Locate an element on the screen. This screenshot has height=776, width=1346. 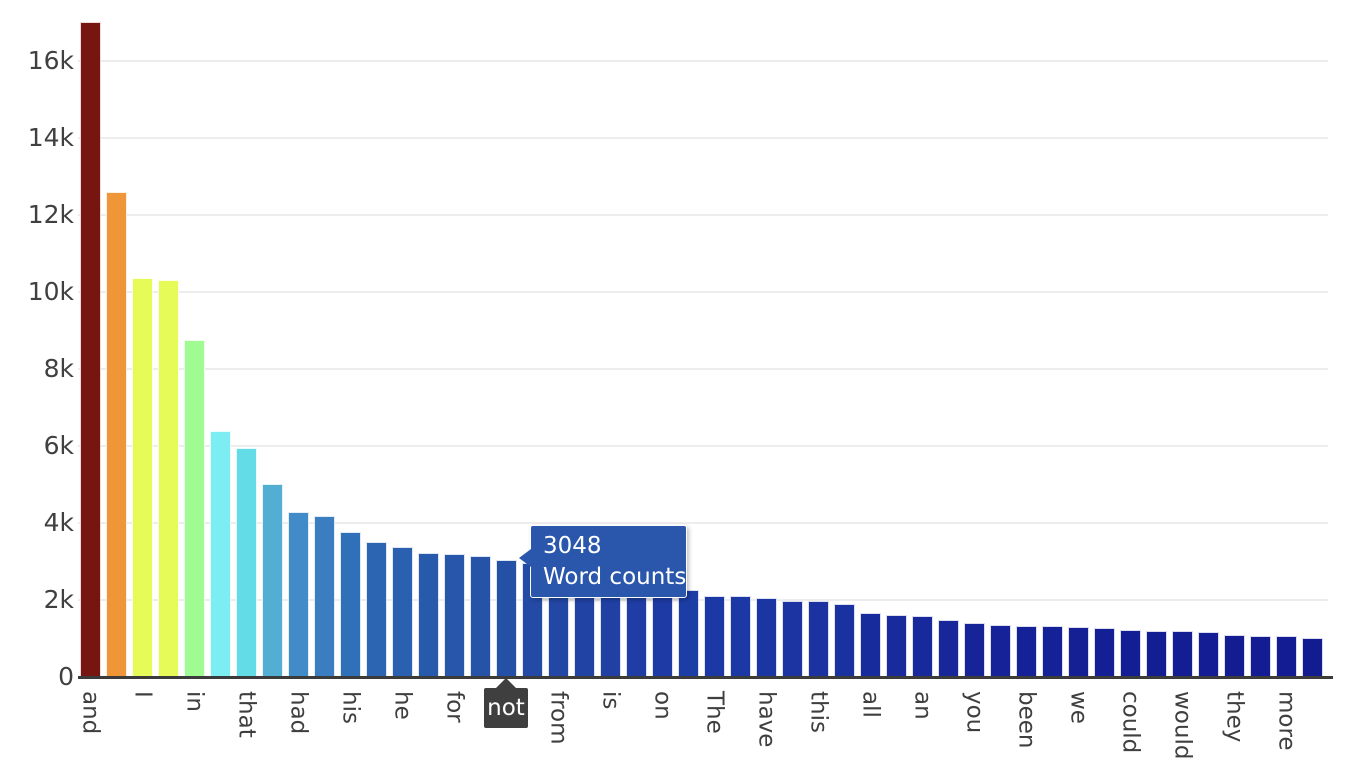
x-label-The: The is located at coordinates (714, 712).